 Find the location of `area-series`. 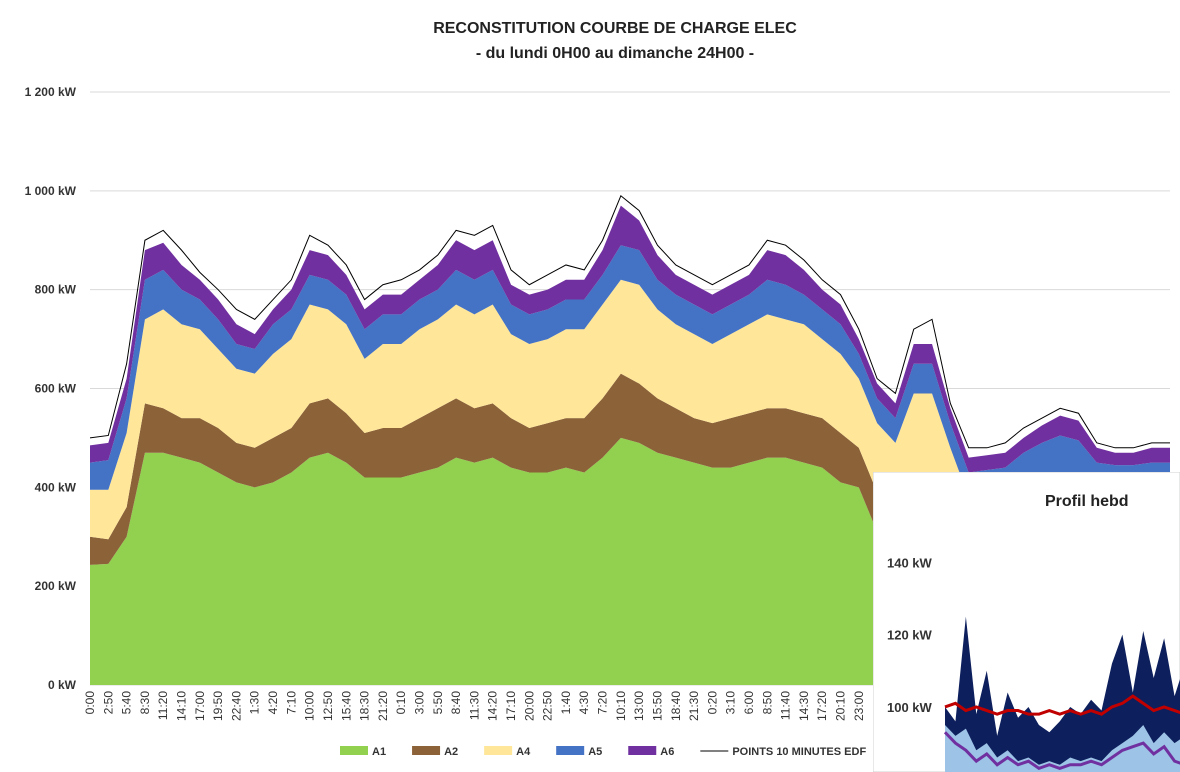

area-series is located at coordinates (1062, 694).